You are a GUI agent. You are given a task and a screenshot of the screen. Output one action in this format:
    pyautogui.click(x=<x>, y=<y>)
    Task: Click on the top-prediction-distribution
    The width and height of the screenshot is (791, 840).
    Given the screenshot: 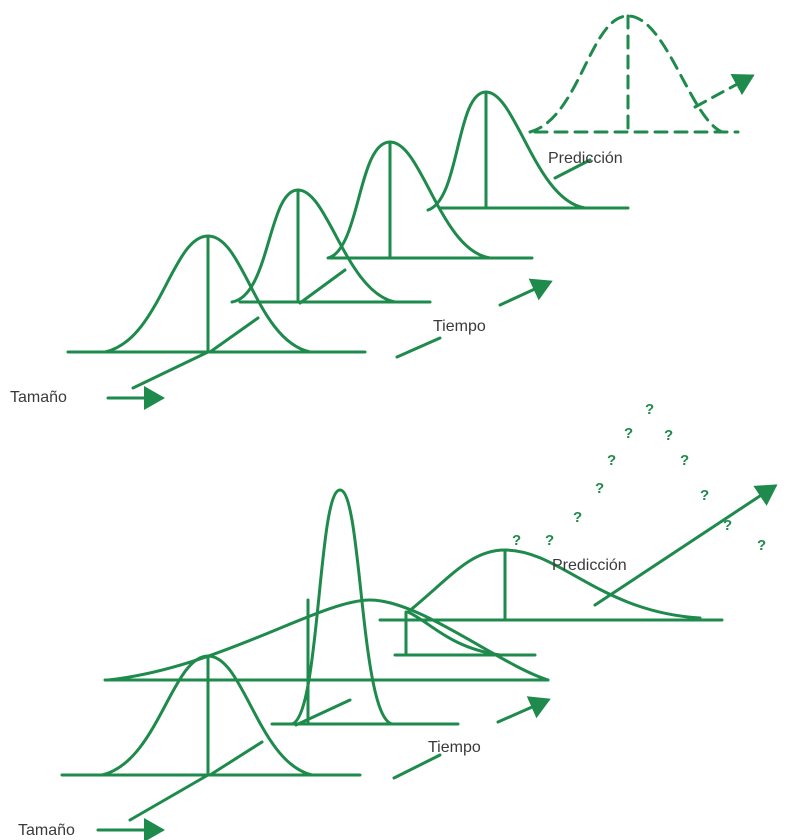 What is the action you would take?
    pyautogui.click(x=641, y=74)
    